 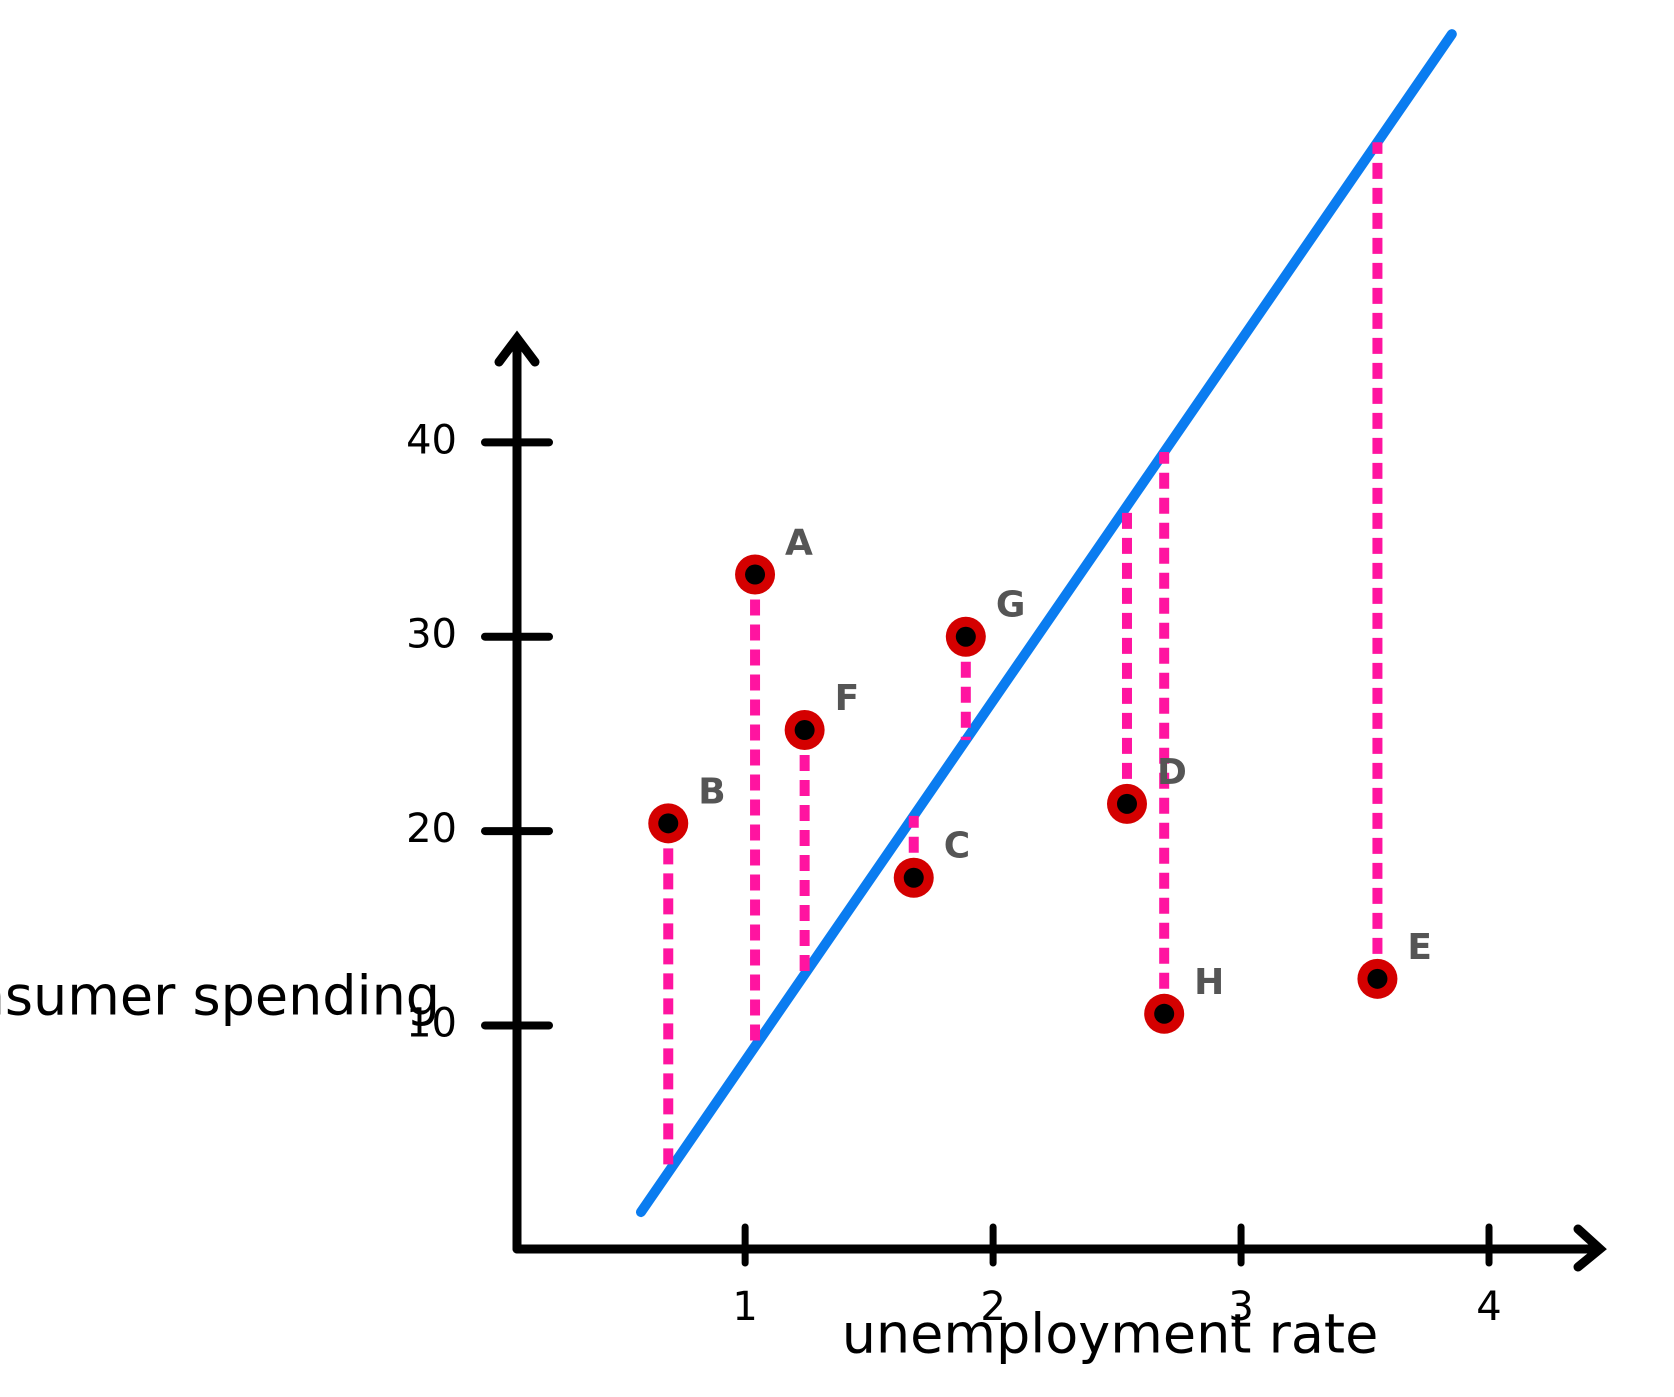 What do you see at coordinates (1110, 1334) in the screenshot?
I see `x-axis-title: unemployment rate` at bounding box center [1110, 1334].